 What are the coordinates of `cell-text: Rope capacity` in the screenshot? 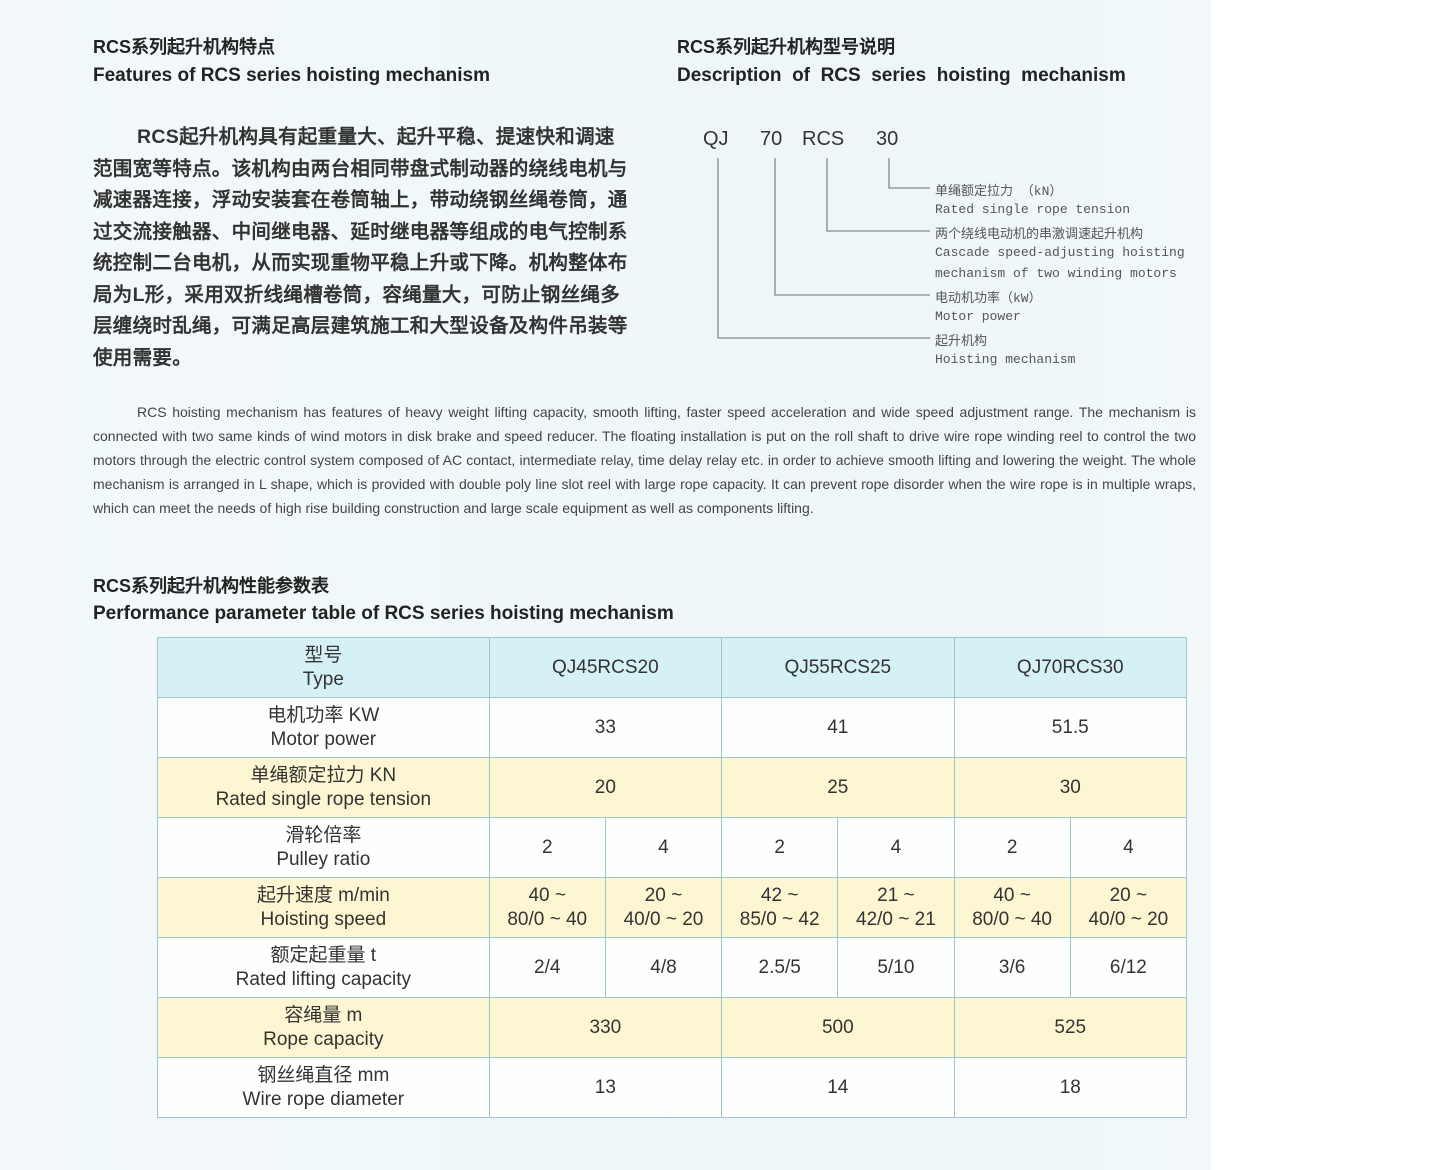 It's located at (323, 1039).